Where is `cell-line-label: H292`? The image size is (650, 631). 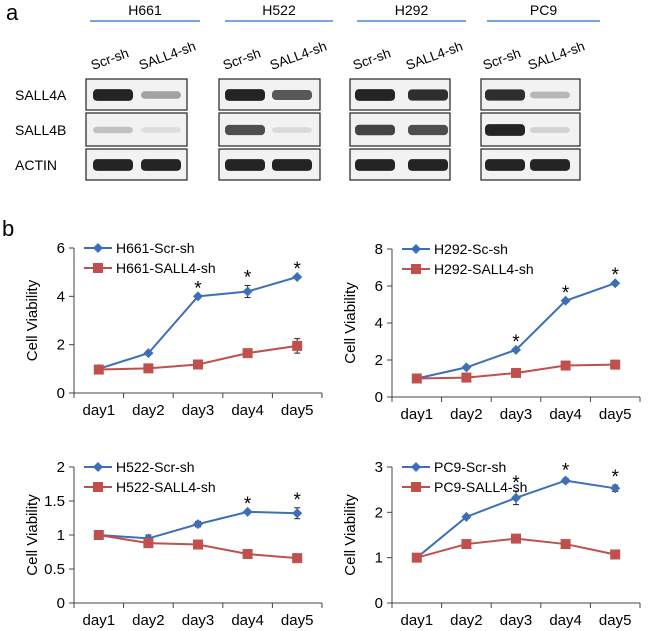
cell-line-label: H292 is located at coordinates (412, 10).